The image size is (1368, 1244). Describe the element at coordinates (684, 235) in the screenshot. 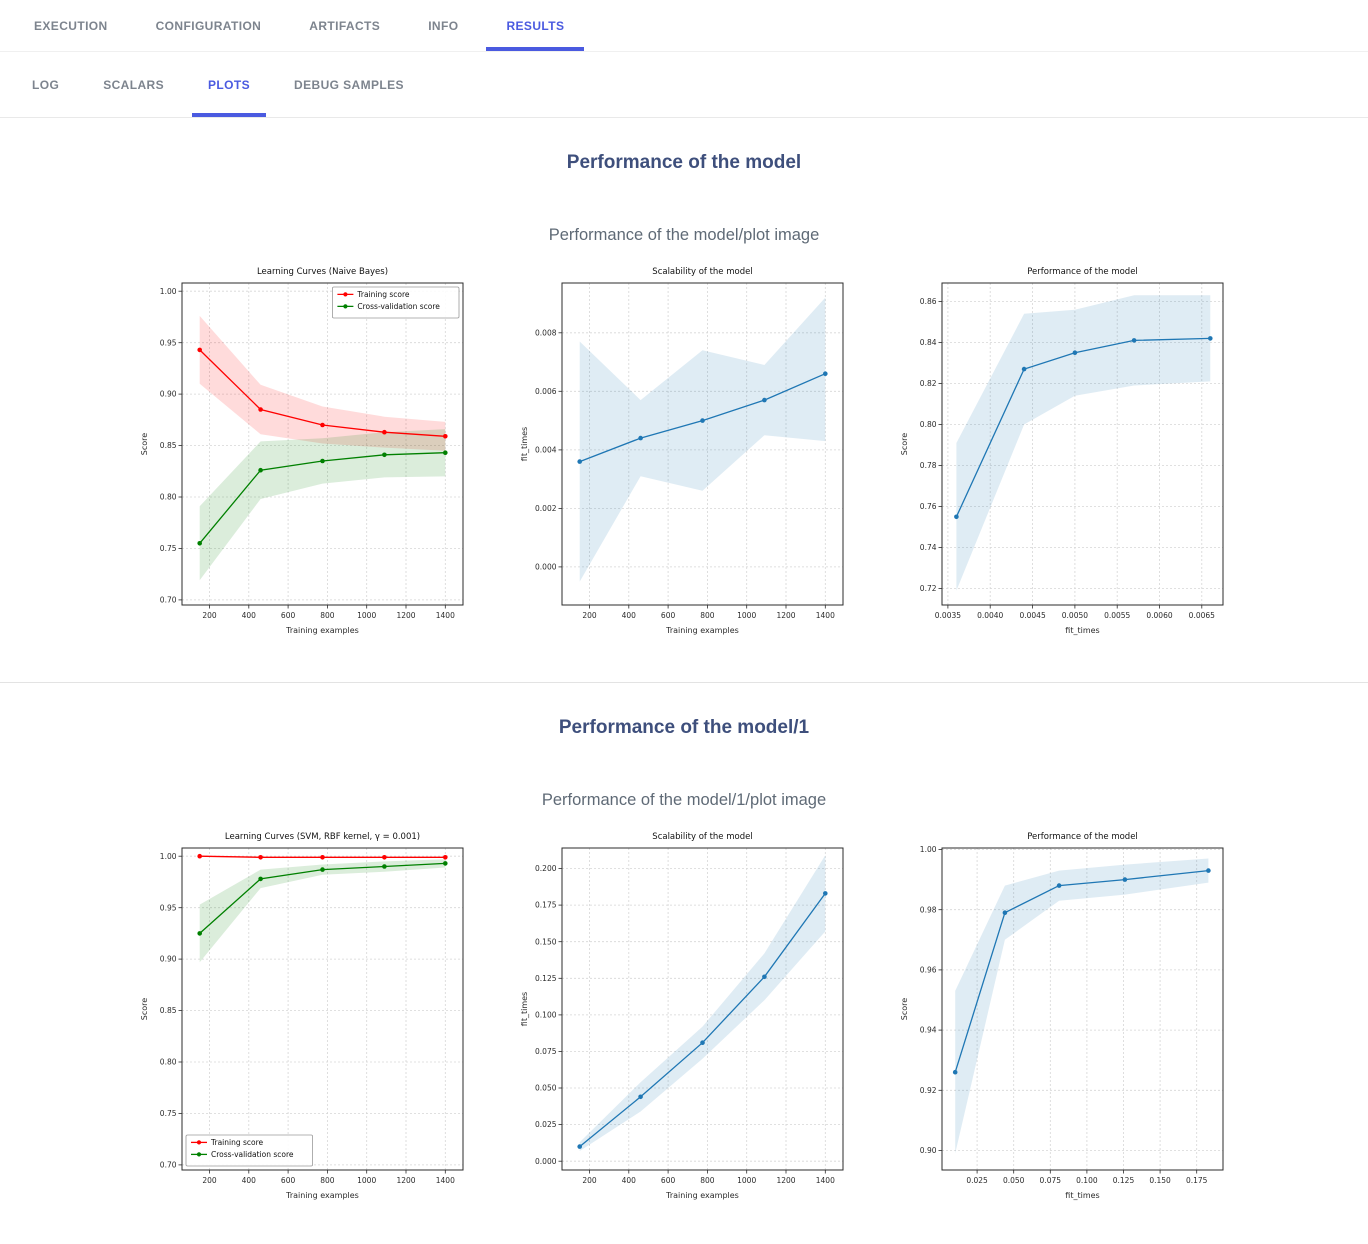

I see `plot-image-subtitle: Performance of the model/plot image` at that location.